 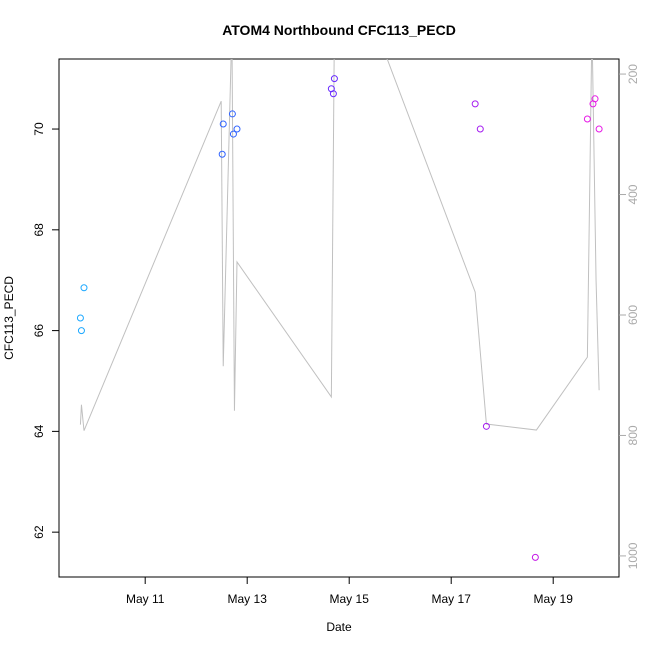 What do you see at coordinates (39, 431) in the screenshot?
I see `y-tick-label: 64` at bounding box center [39, 431].